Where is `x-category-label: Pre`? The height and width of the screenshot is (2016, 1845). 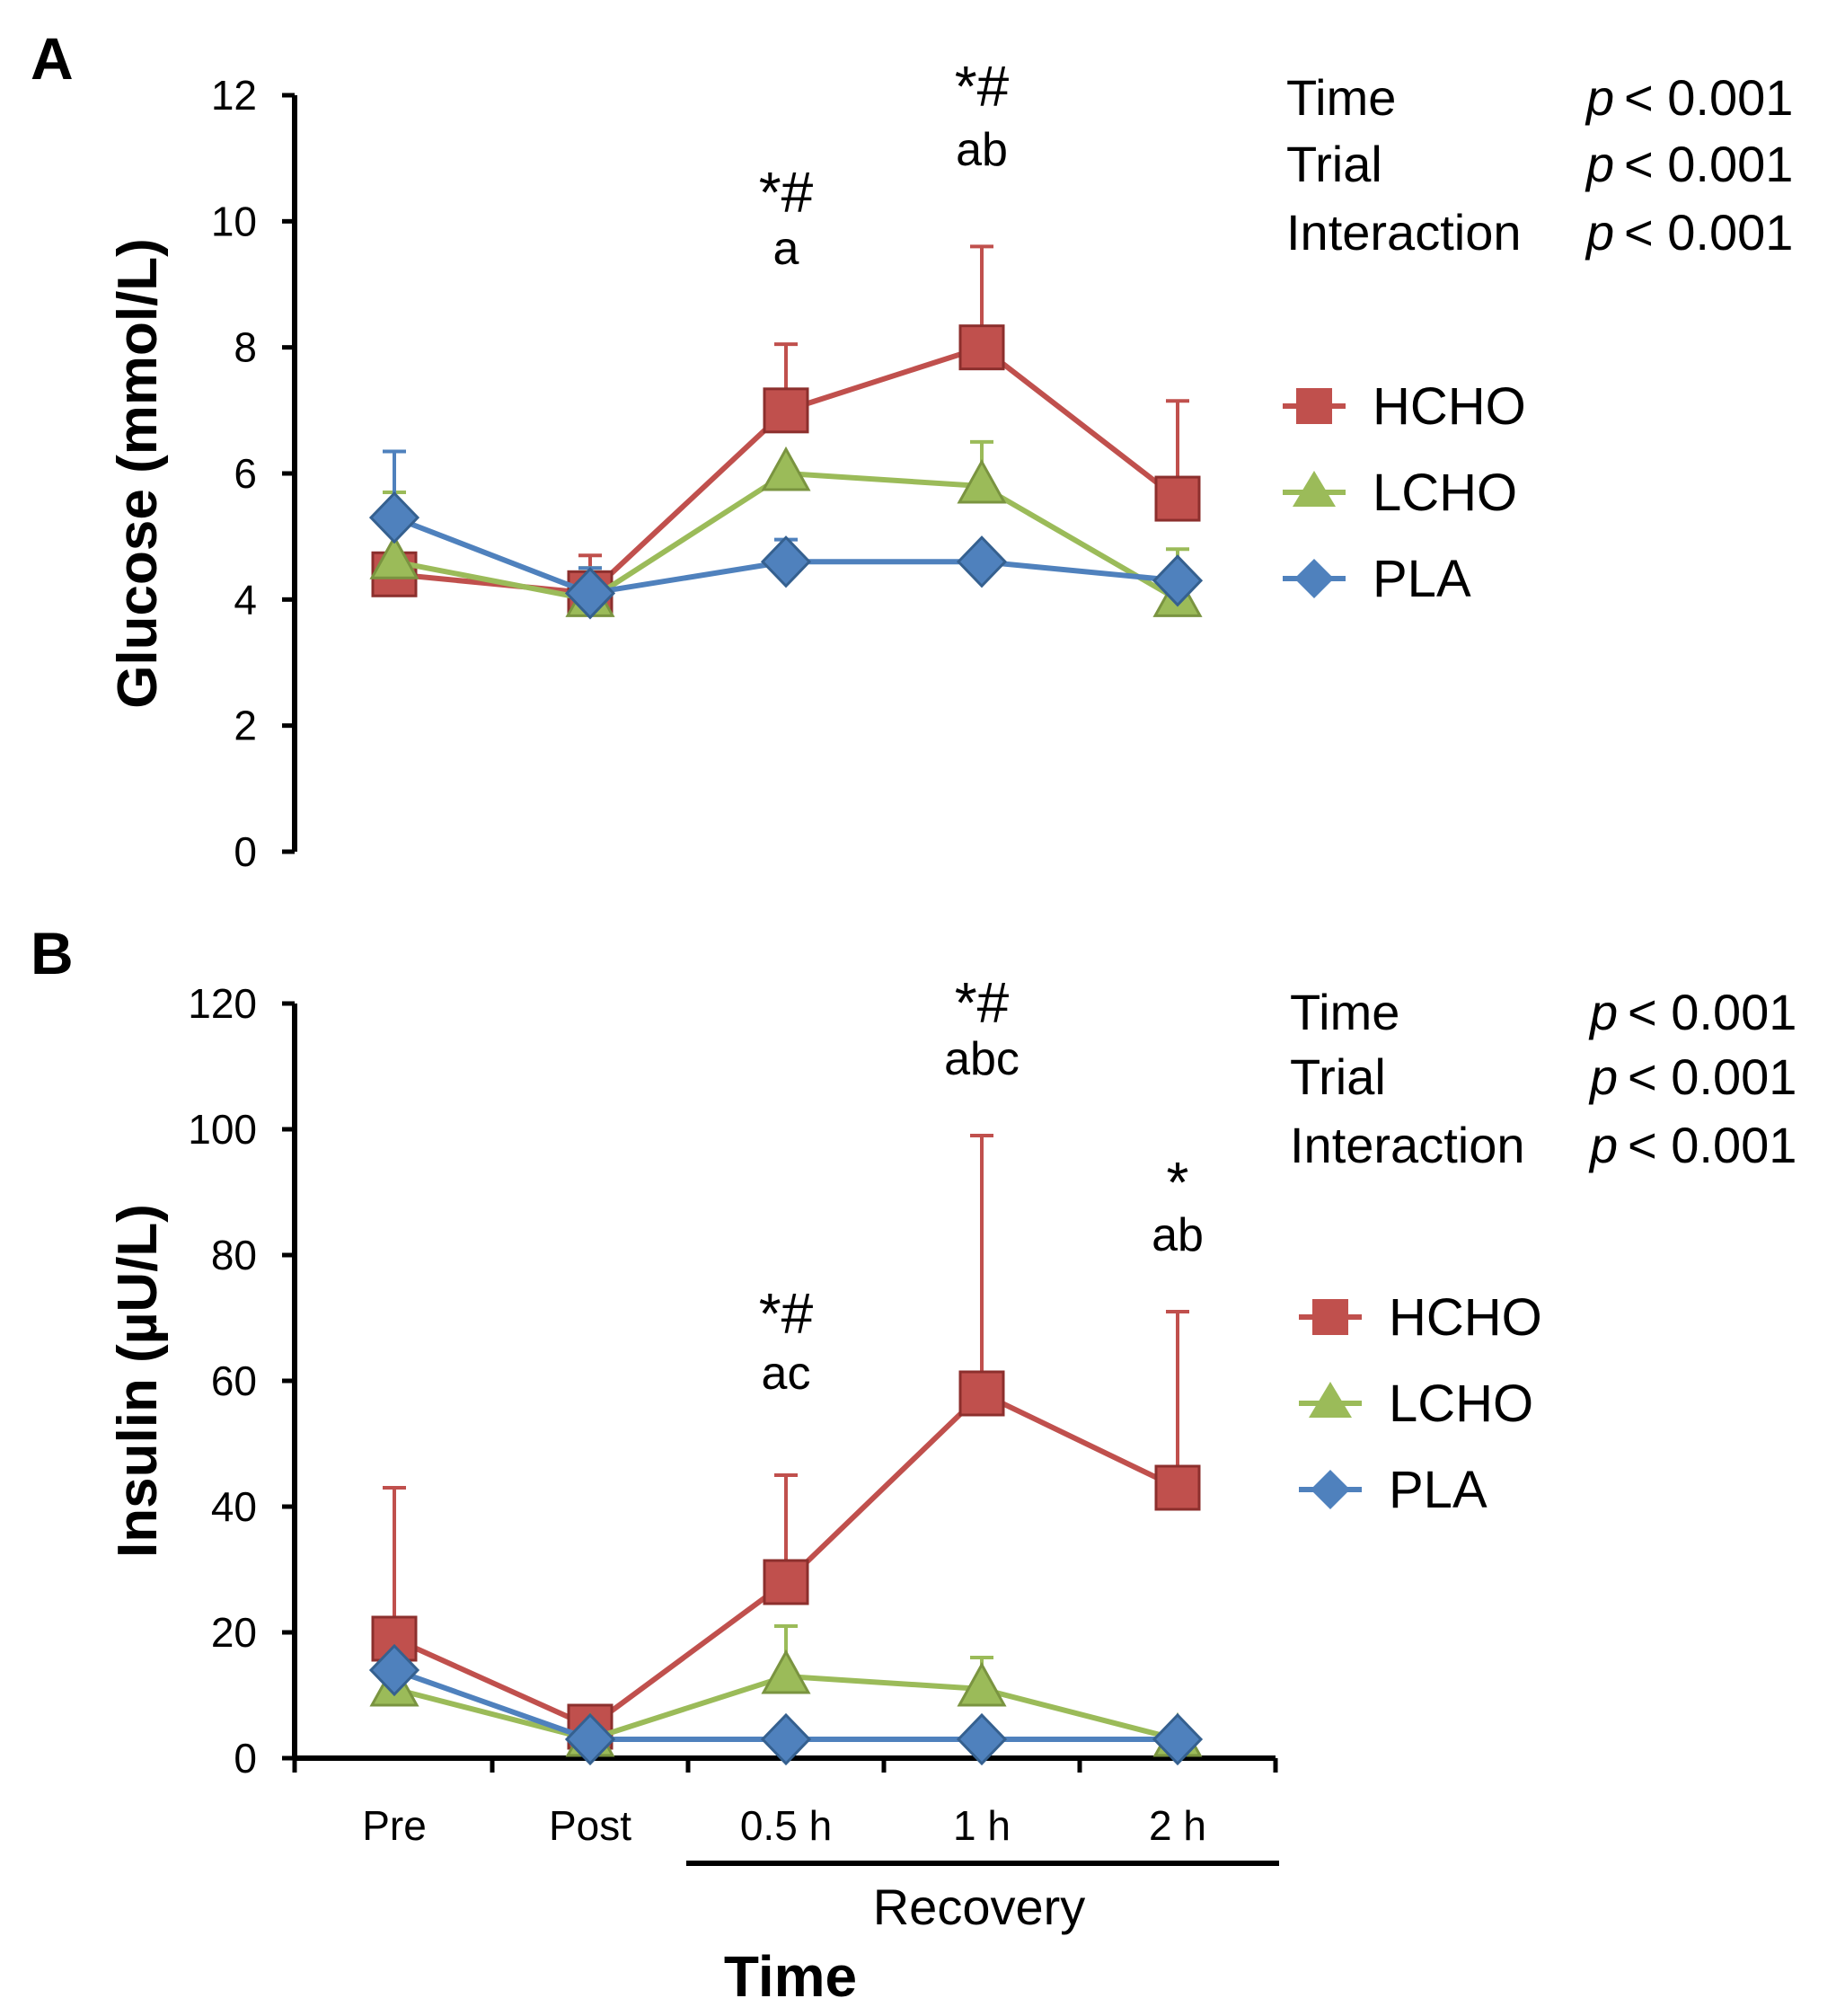 x-category-label: Pre is located at coordinates (394, 1825).